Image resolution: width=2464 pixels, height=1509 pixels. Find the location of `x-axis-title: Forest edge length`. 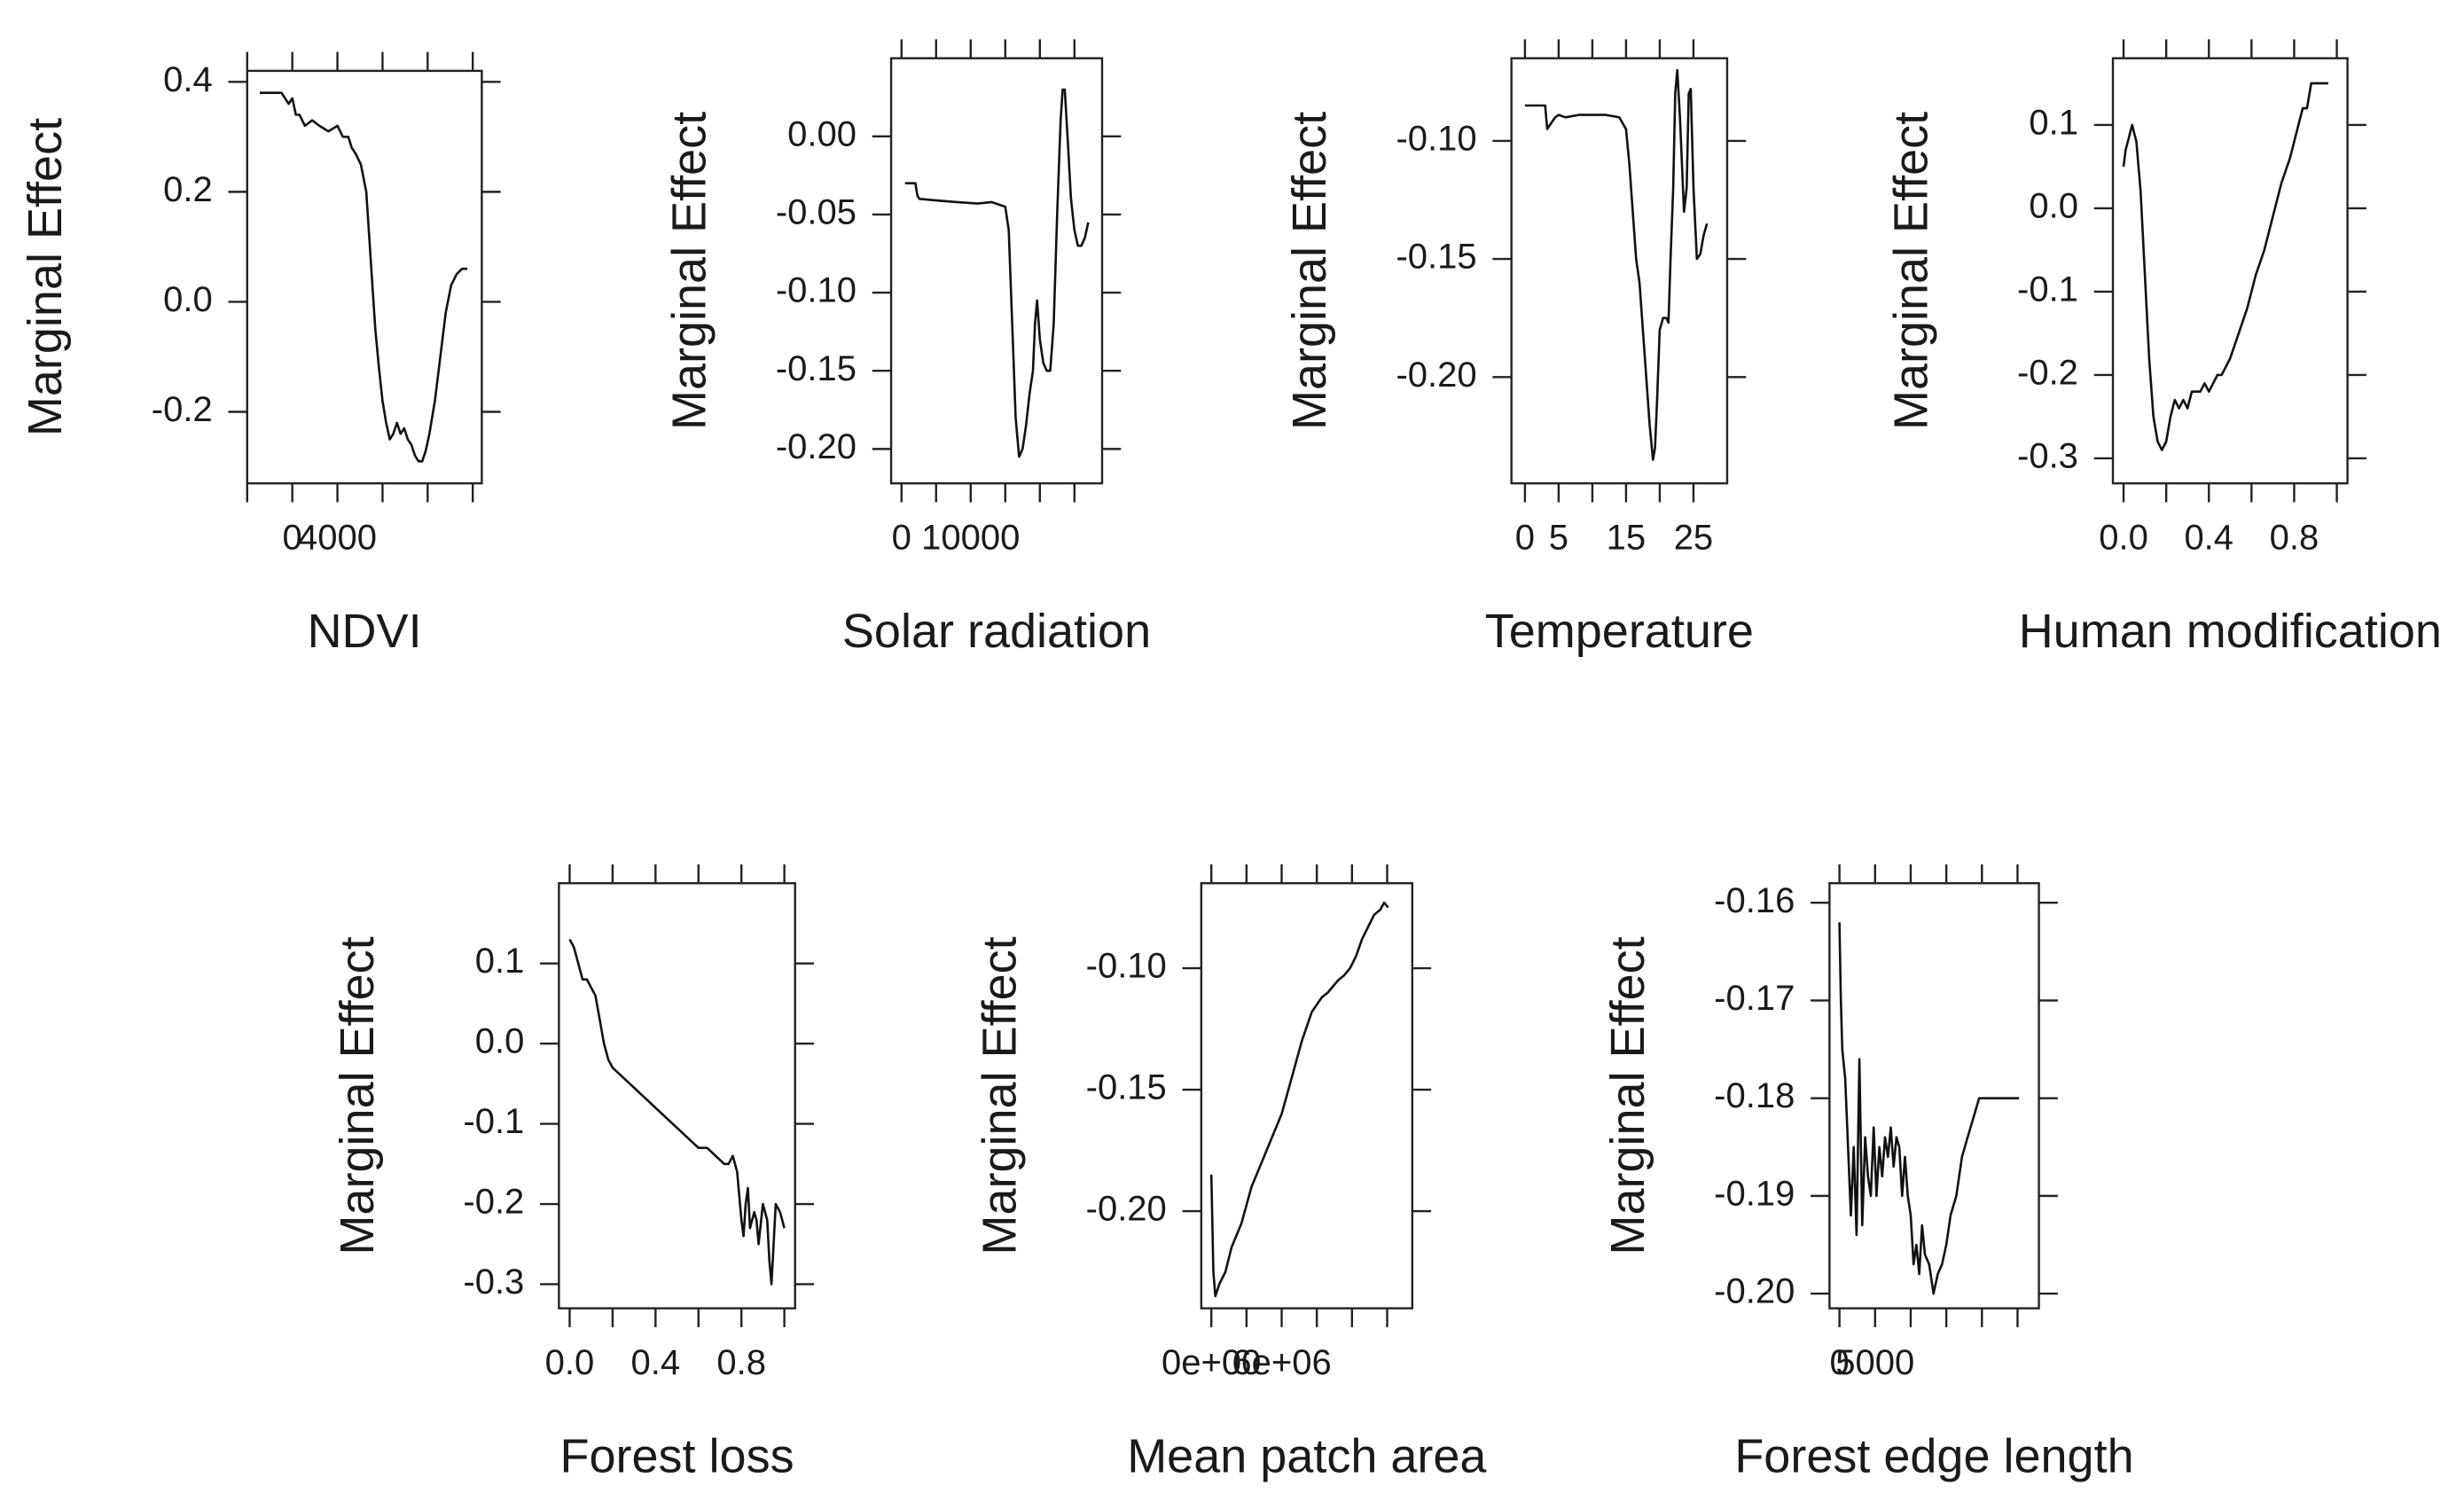

x-axis-title: Forest edge length is located at coordinates (1934, 1455).